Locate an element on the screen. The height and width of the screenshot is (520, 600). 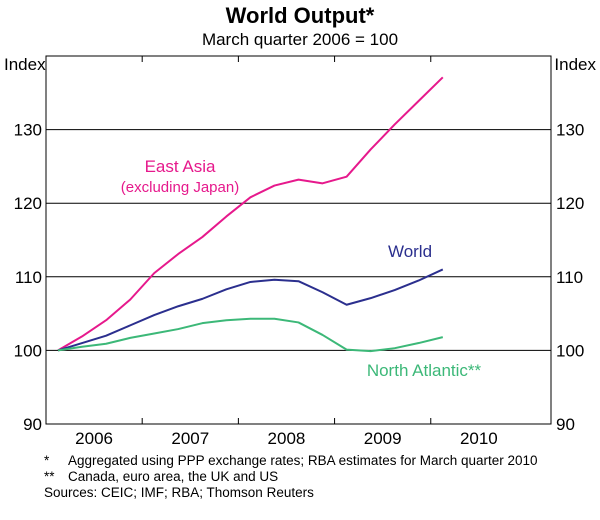
series-line-world is located at coordinates (250, 310).